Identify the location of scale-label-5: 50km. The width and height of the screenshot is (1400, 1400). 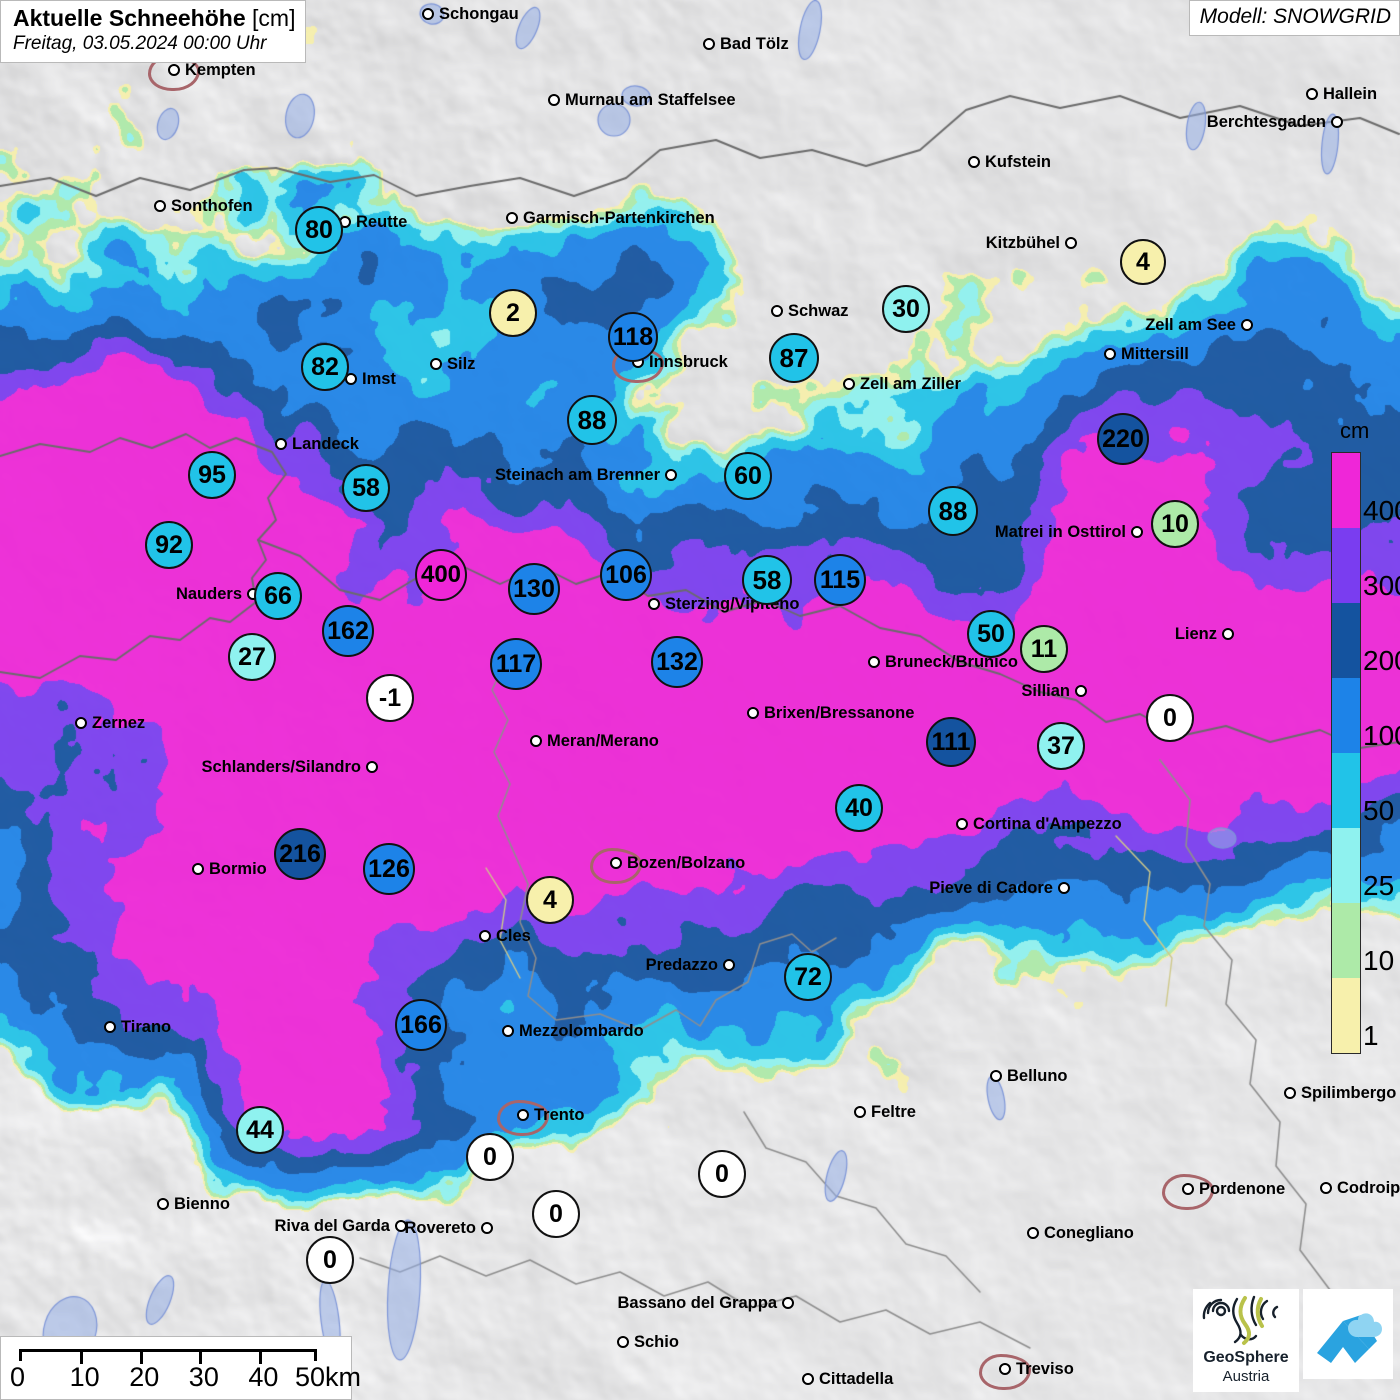
(328, 1377).